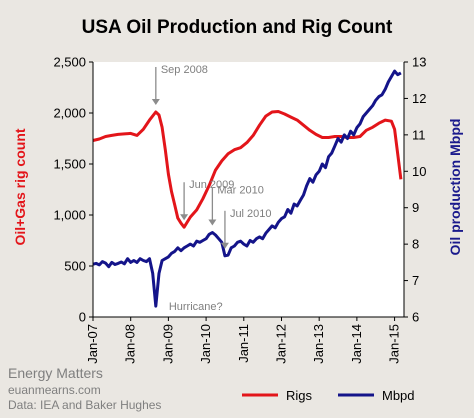 The image size is (474, 418). Describe the element at coordinates (281, 344) in the screenshot. I see `x-tick-label: Jan-12` at that location.